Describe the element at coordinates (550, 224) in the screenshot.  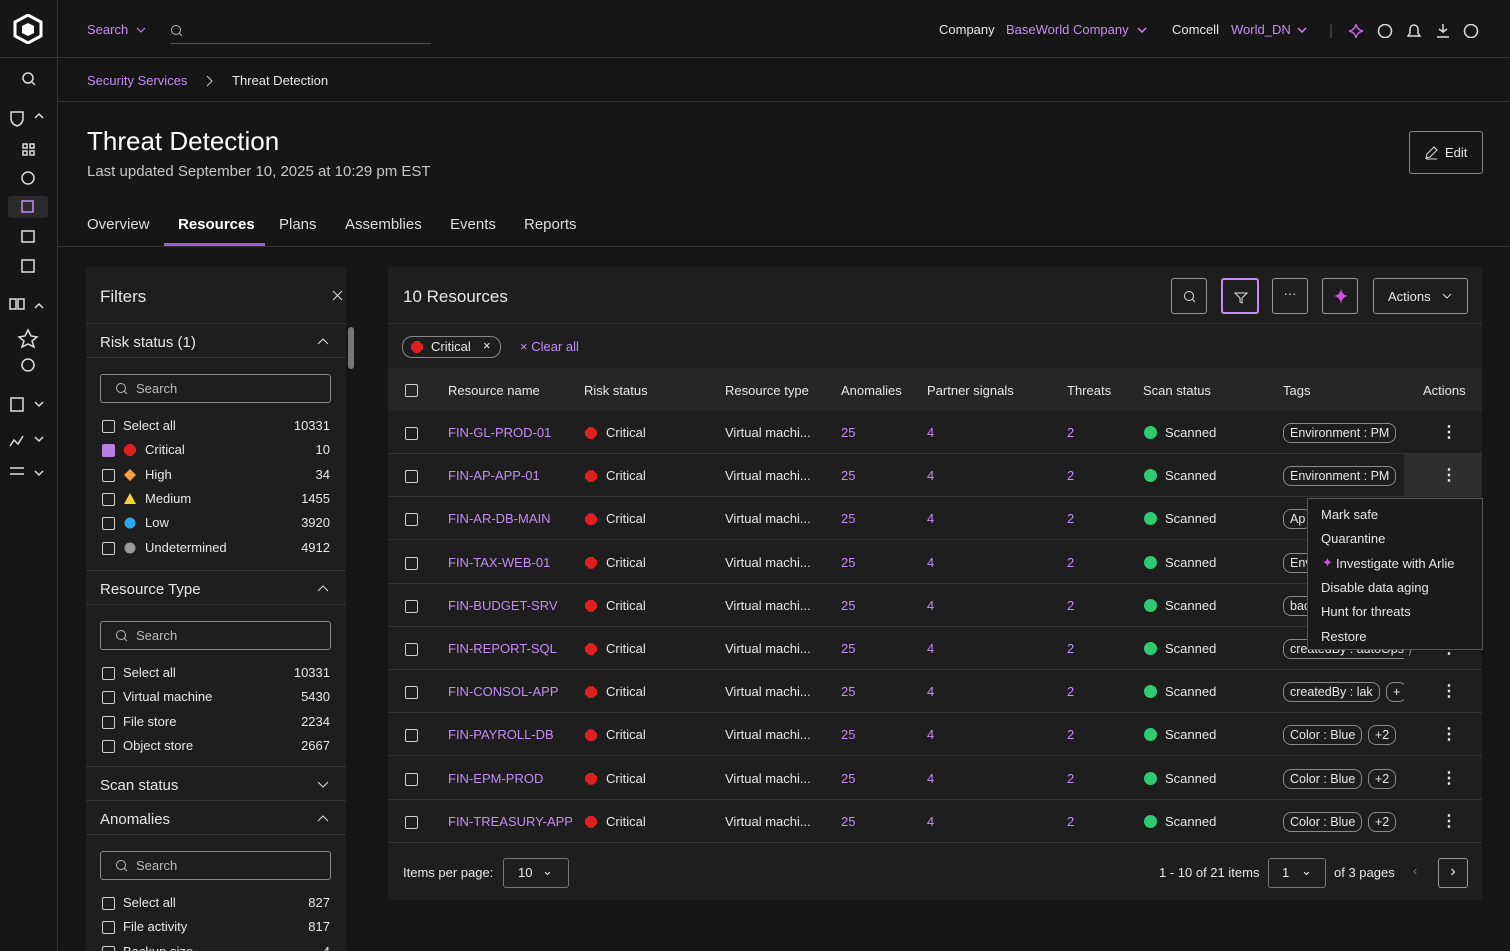
I see `tab: Reports` at that location.